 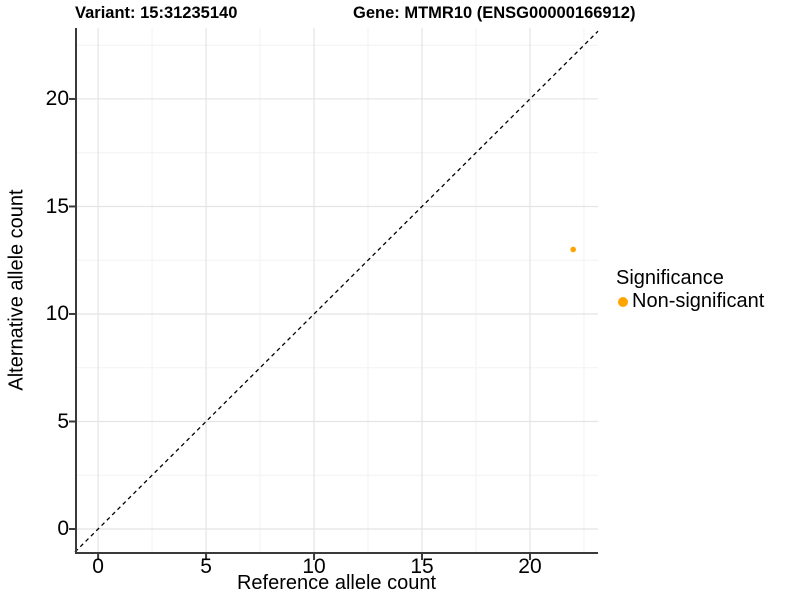 I want to click on y-axis-tick-label: 5, so click(x=63, y=421).